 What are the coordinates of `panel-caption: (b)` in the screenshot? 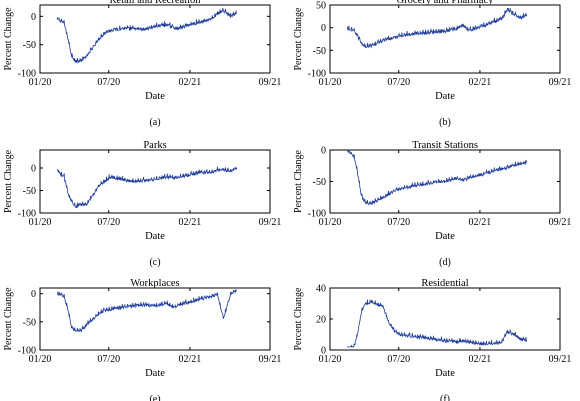 It's located at (445, 122).